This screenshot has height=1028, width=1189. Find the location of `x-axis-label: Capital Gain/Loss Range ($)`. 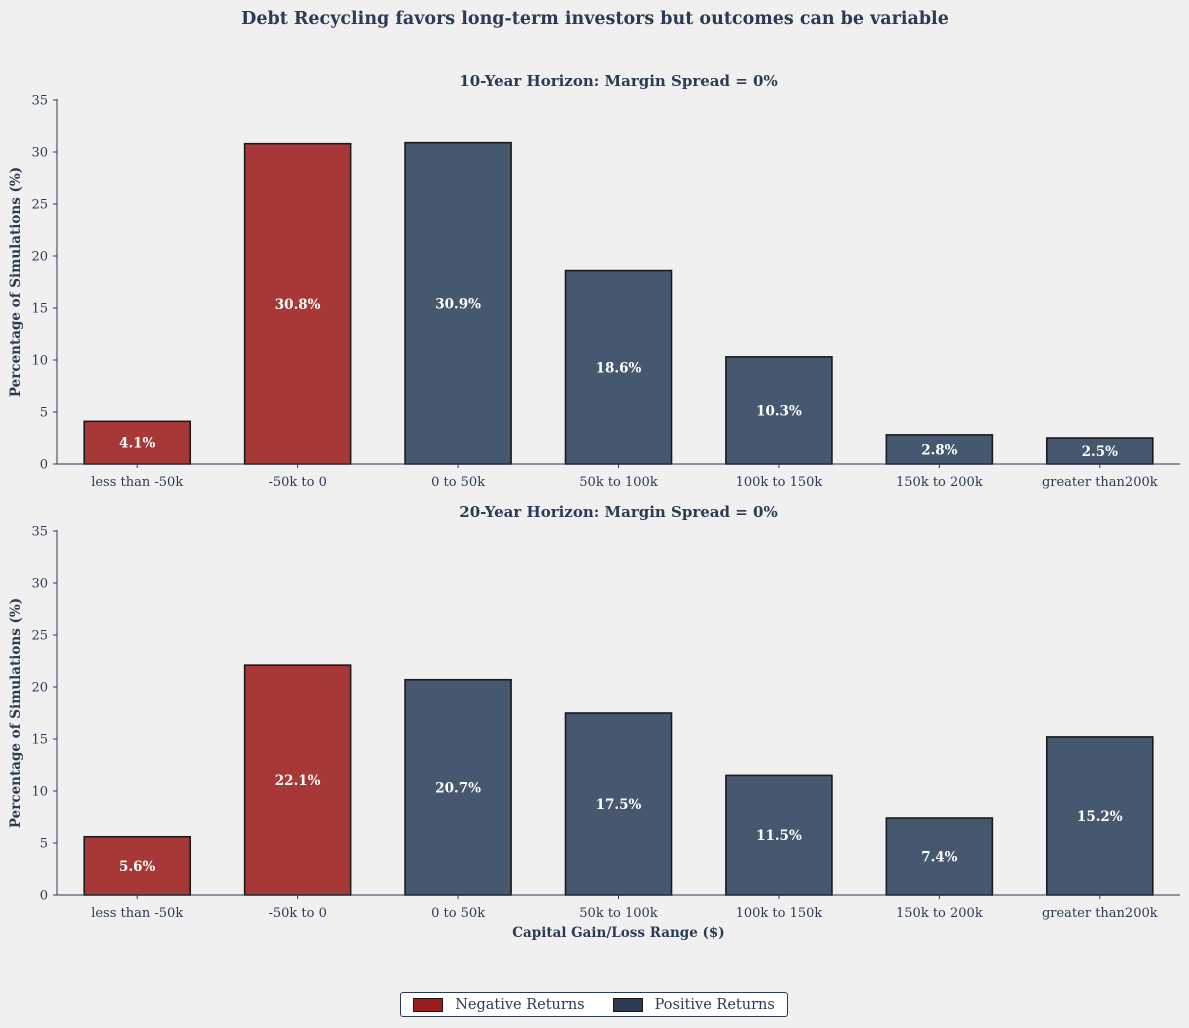

x-axis-label: Capital Gain/Loss Range ($) is located at coordinates (618, 933).